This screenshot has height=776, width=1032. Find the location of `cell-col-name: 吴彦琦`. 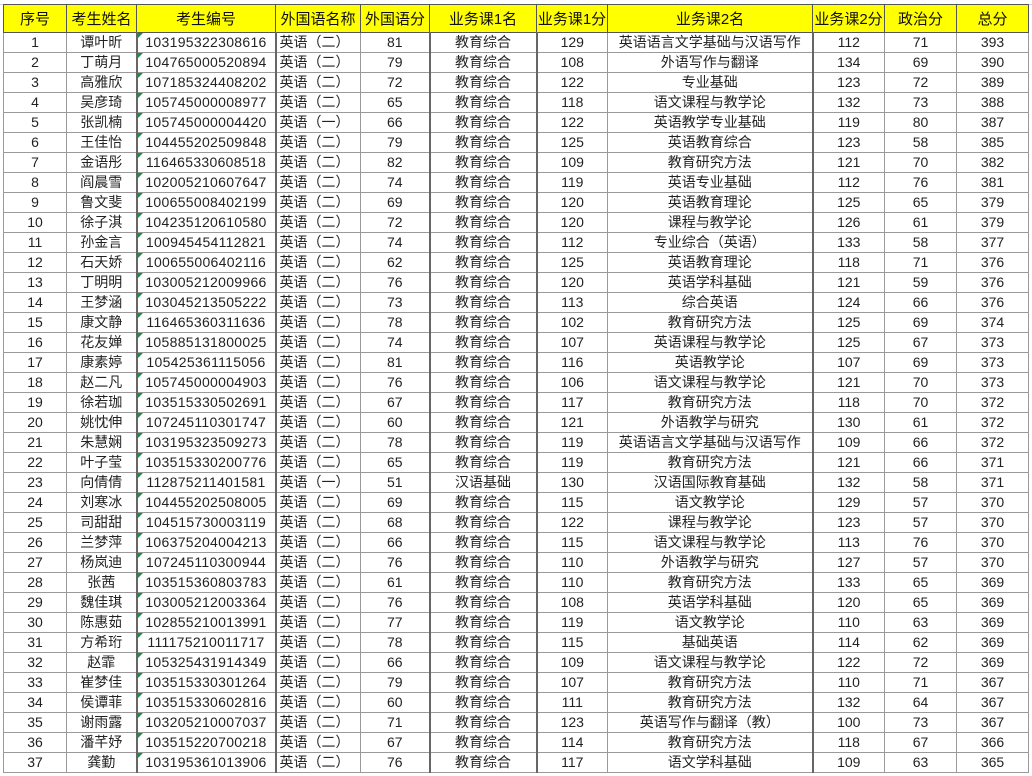

cell-col-name: 吴彦琦 is located at coordinates (101, 102).